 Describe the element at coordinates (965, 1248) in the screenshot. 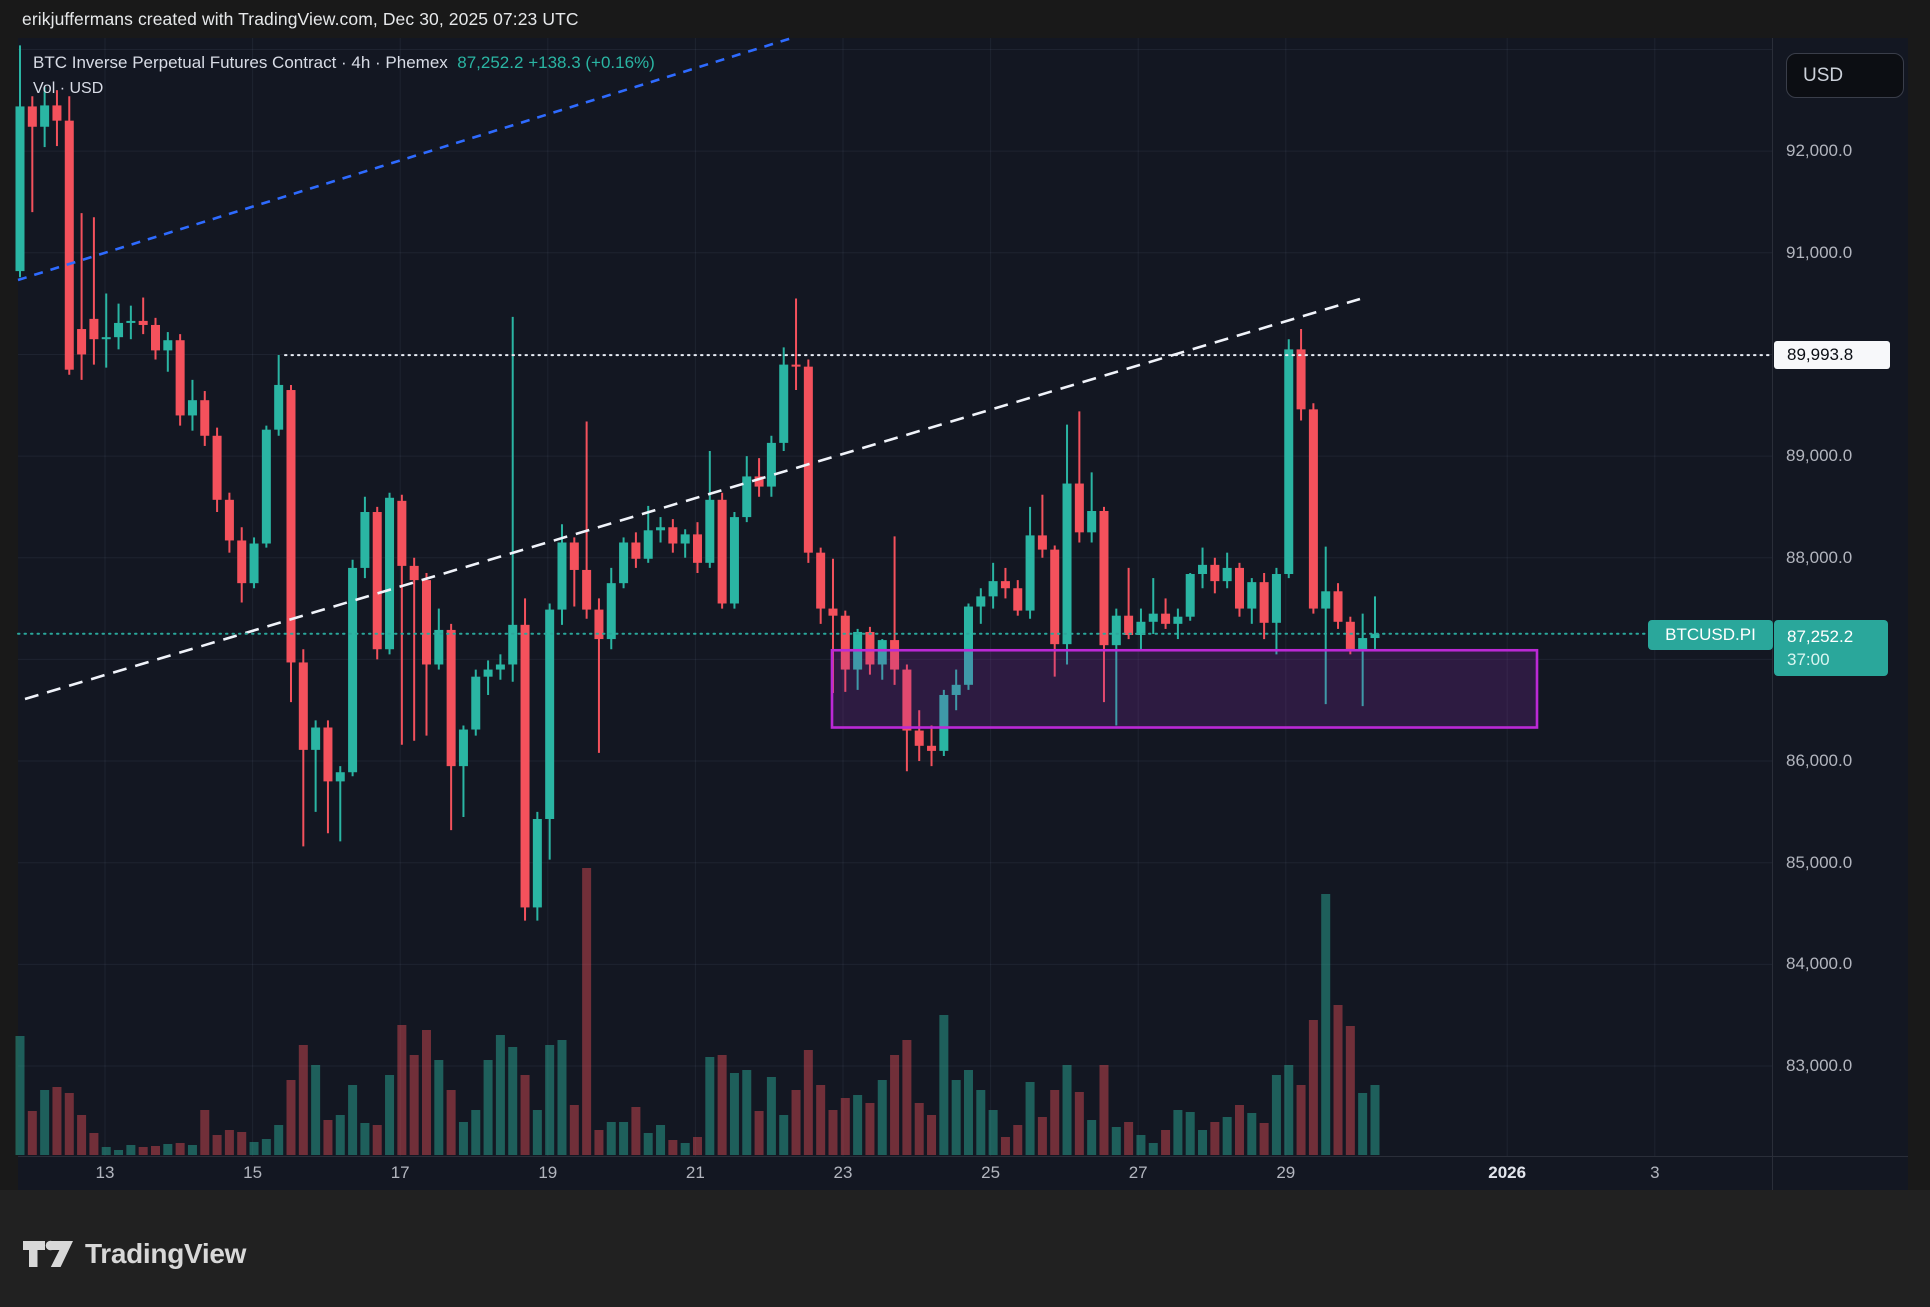

I see `footer-strip` at that location.